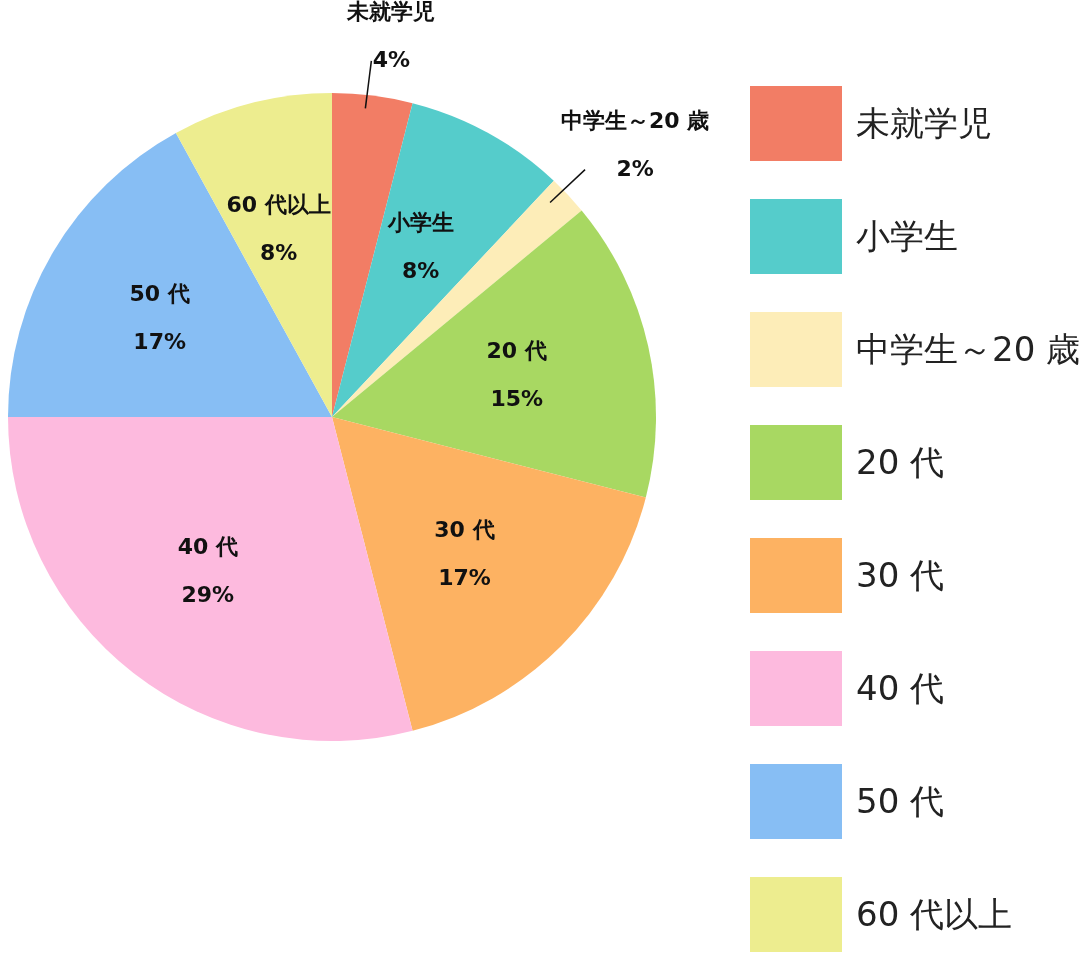 The width and height of the screenshot is (1088, 960). I want to click on slice-label: 20 代, so click(516, 350).